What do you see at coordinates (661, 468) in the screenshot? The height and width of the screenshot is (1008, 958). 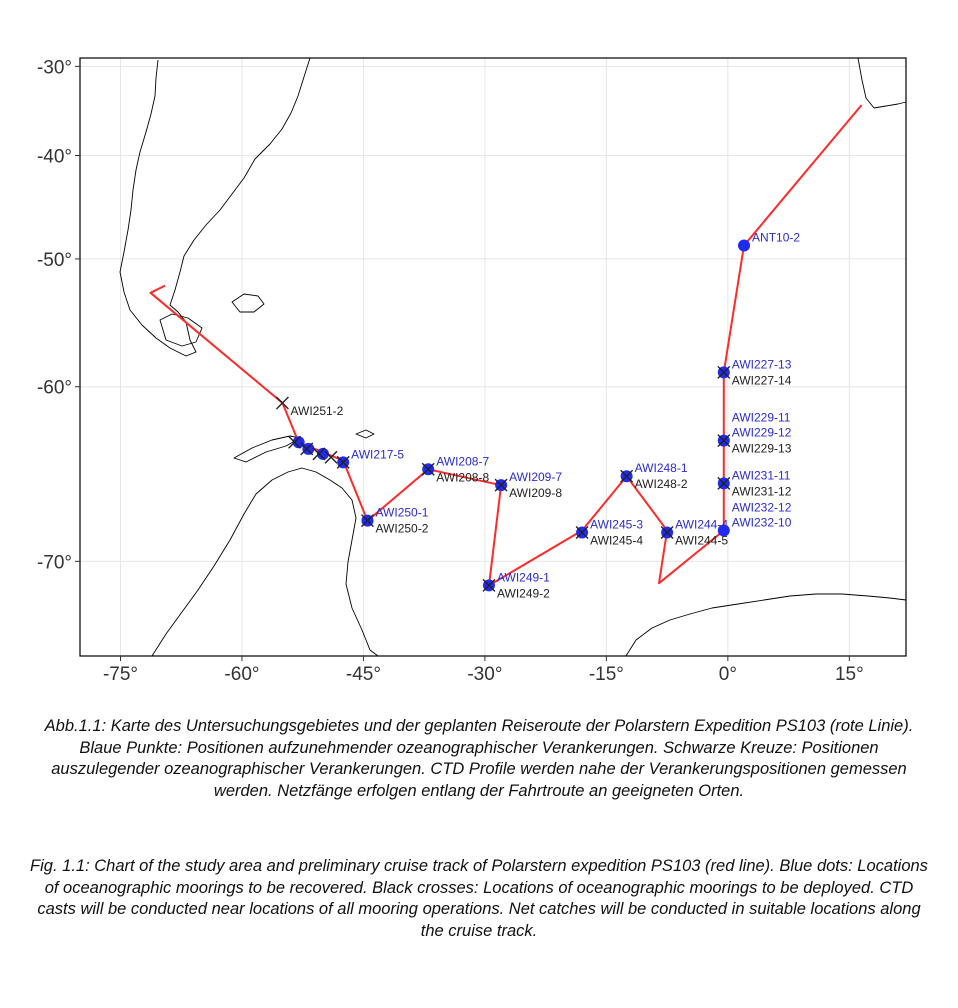 I see `recover-mooring-label: AWI248-1` at bounding box center [661, 468].